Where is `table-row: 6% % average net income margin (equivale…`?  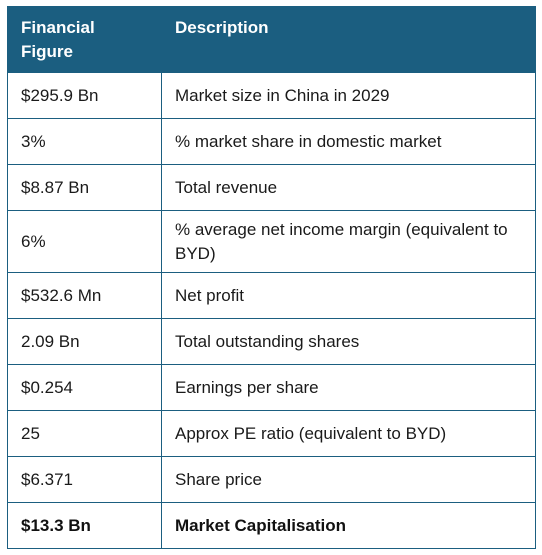 table-row: 6% % average net income margin (equivale… is located at coordinates (271, 241).